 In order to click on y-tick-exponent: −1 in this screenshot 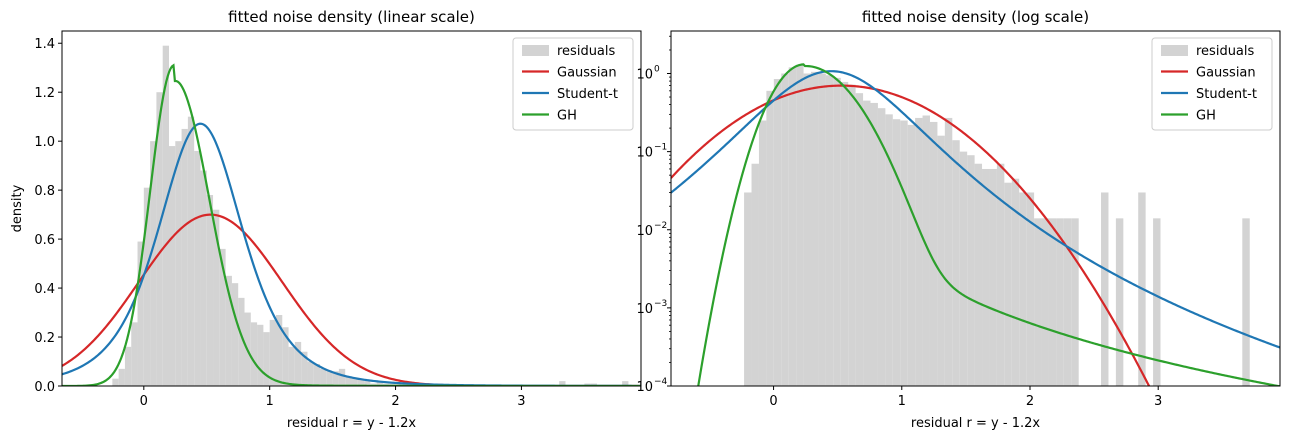, I will do `click(660, 148)`.